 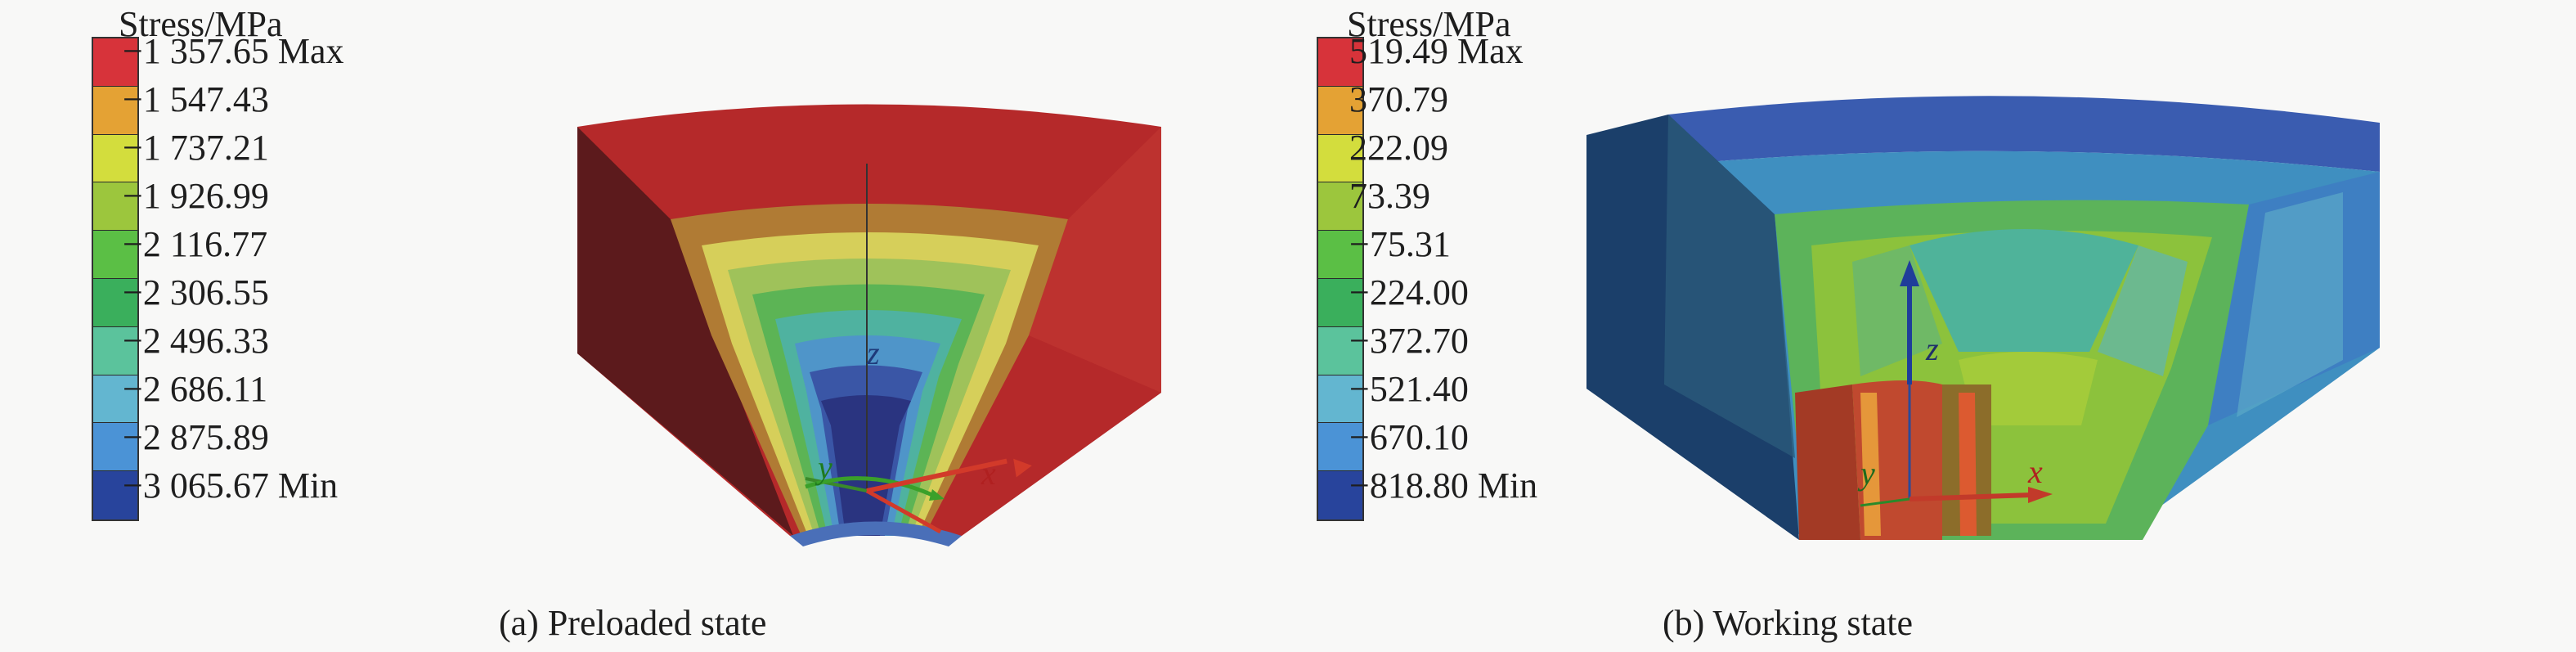 What do you see at coordinates (1828, 462) in the screenshot?
I see `bore-left` at bounding box center [1828, 462].